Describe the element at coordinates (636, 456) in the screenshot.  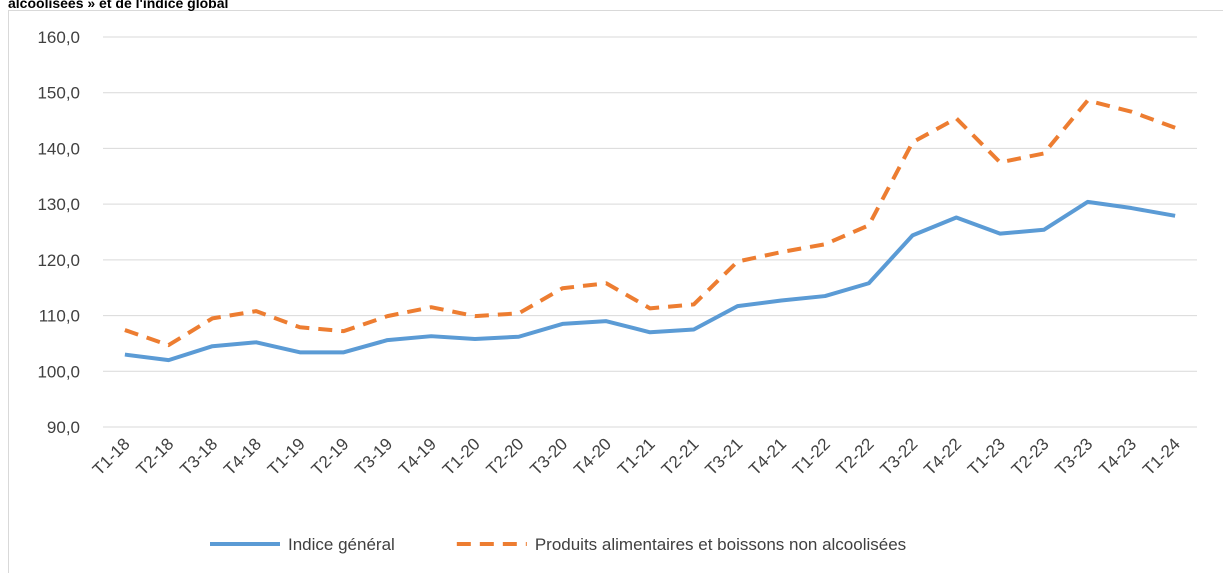
I see `x-tick-label: T1-21` at that location.